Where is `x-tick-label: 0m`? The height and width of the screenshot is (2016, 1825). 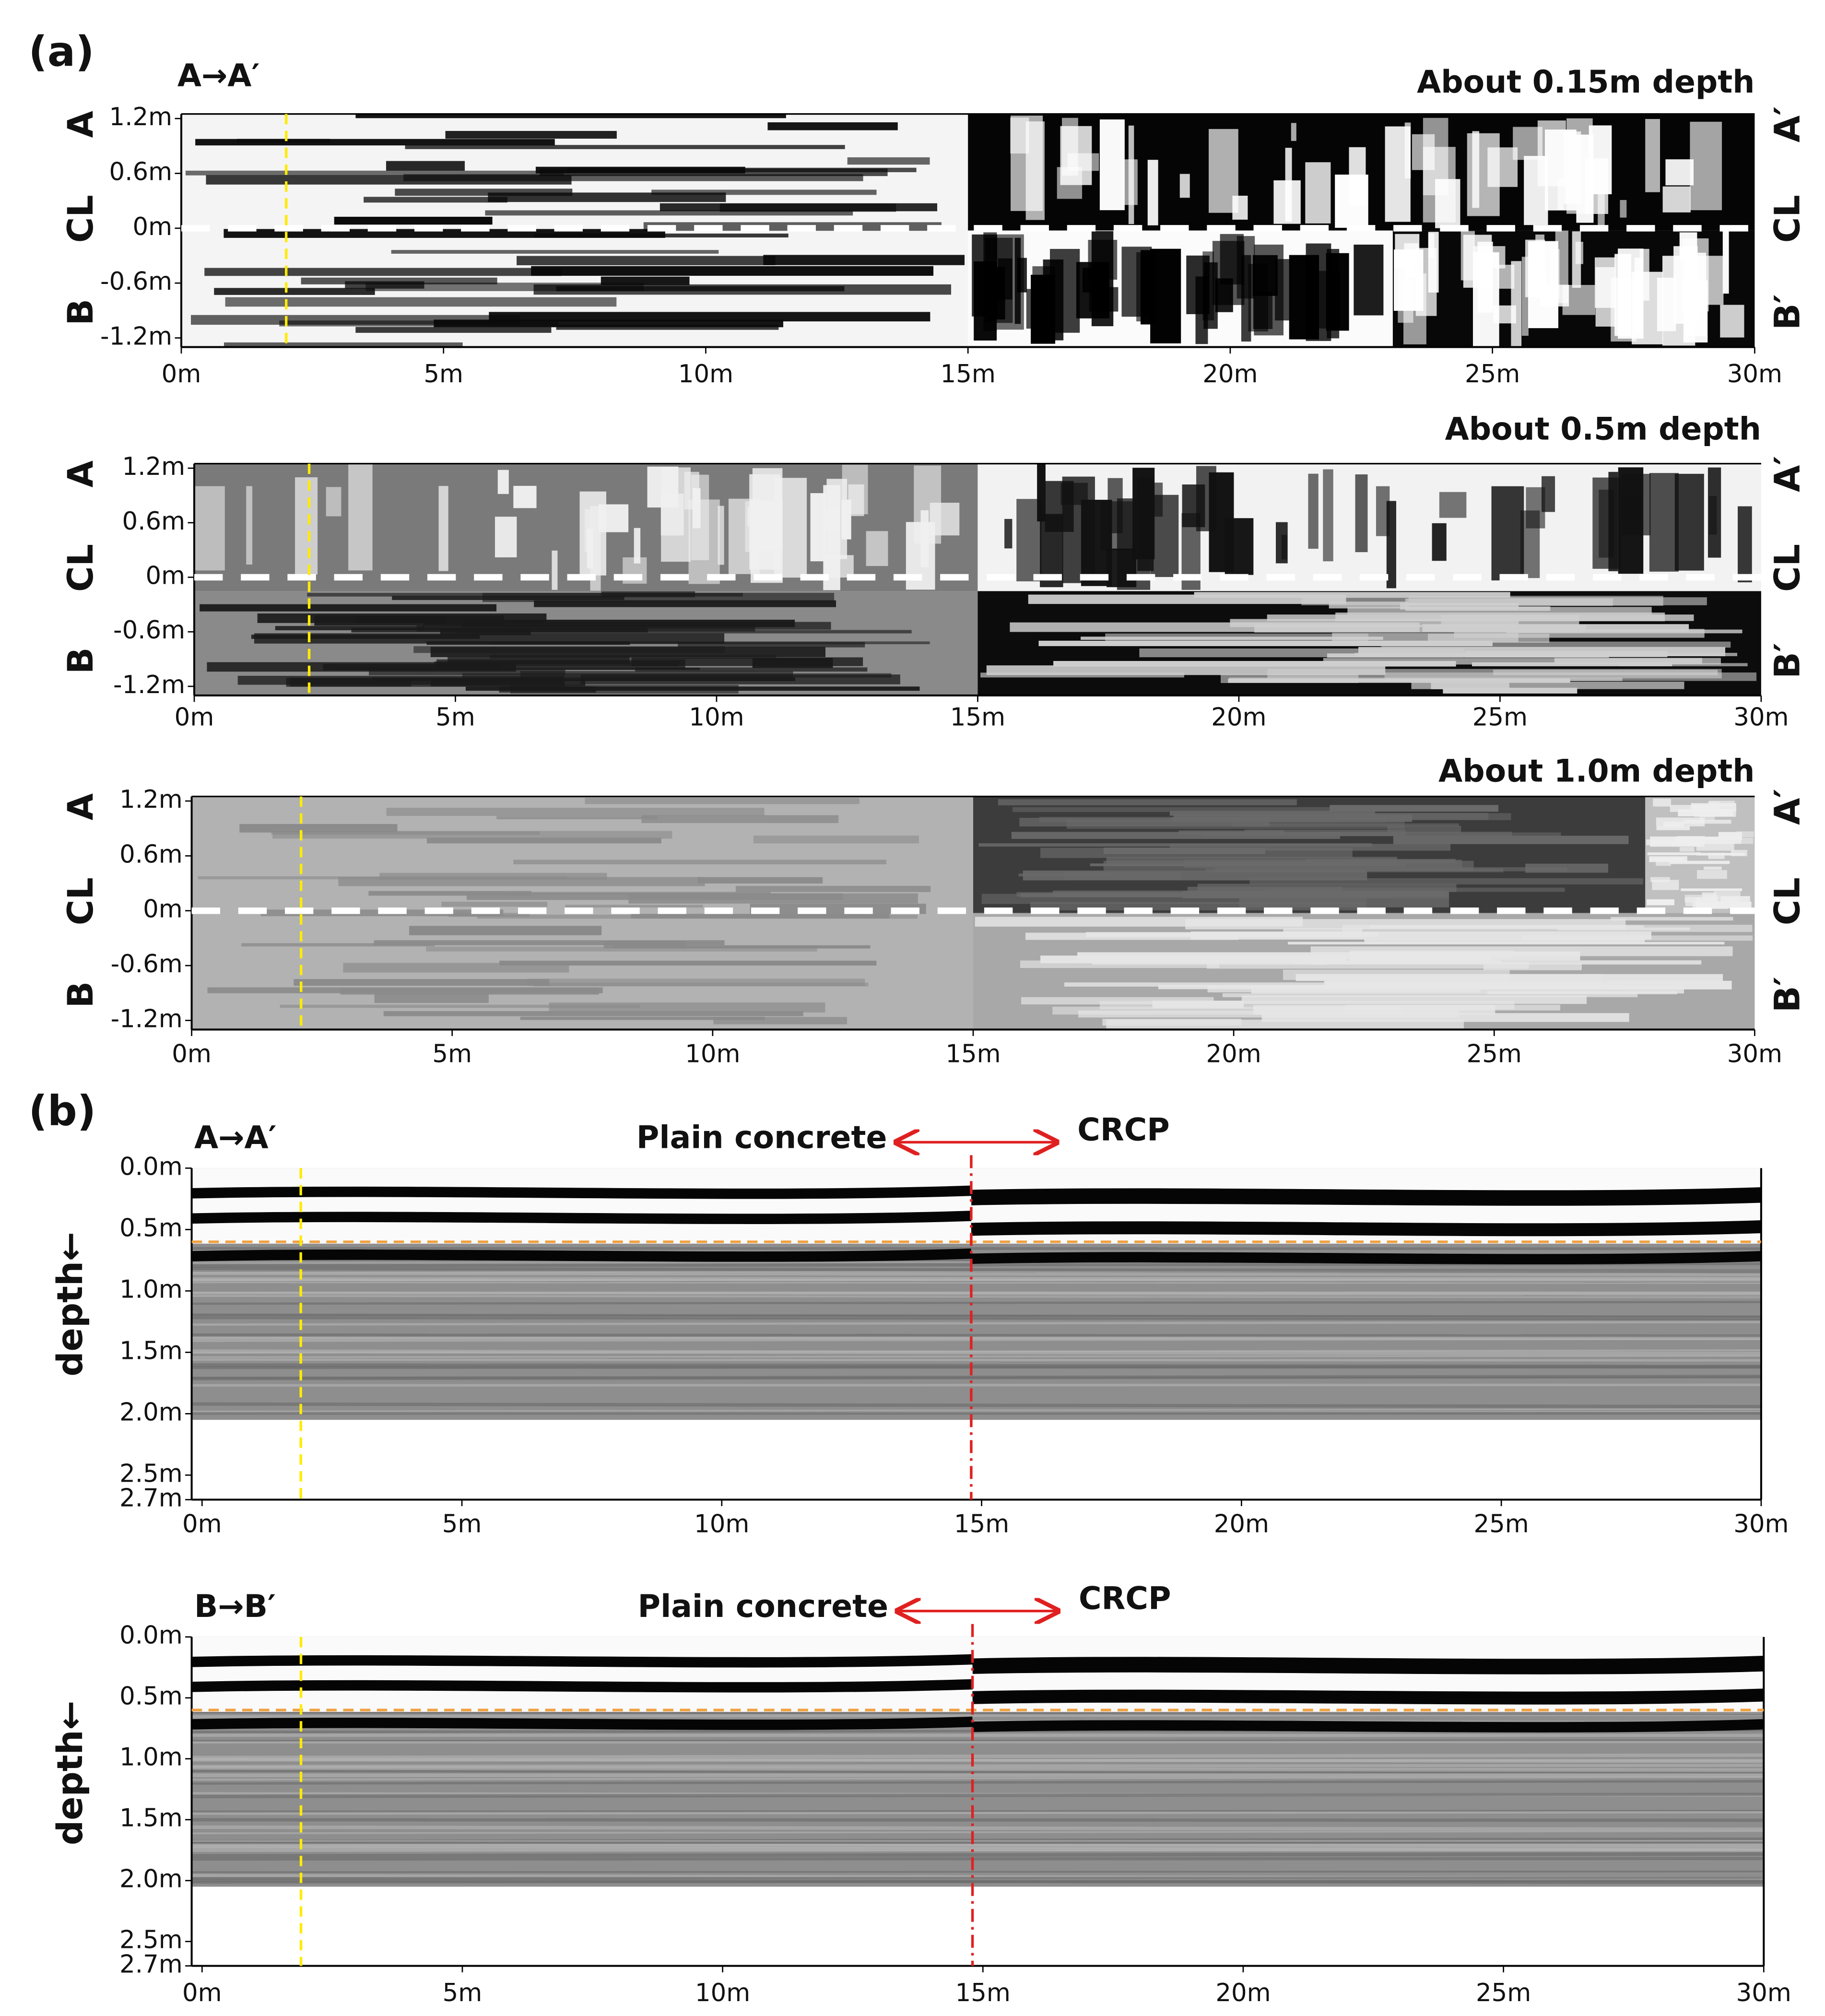 x-tick-label: 0m is located at coordinates (194, 717).